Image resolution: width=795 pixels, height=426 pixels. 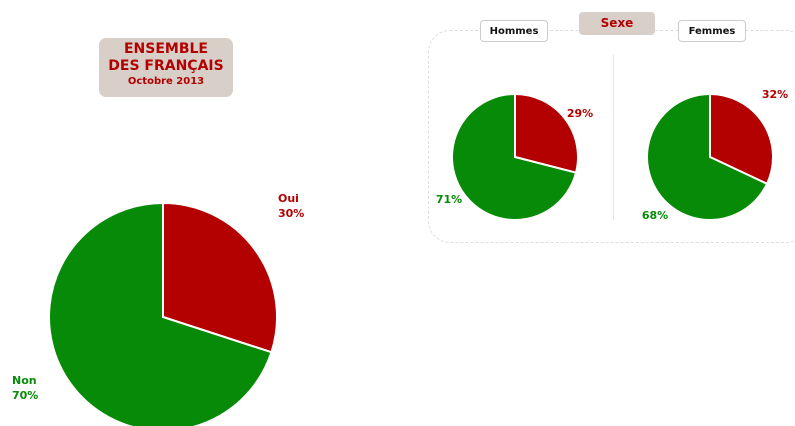 What do you see at coordinates (580, 113) in the screenshot?
I see `value-label: 29%` at bounding box center [580, 113].